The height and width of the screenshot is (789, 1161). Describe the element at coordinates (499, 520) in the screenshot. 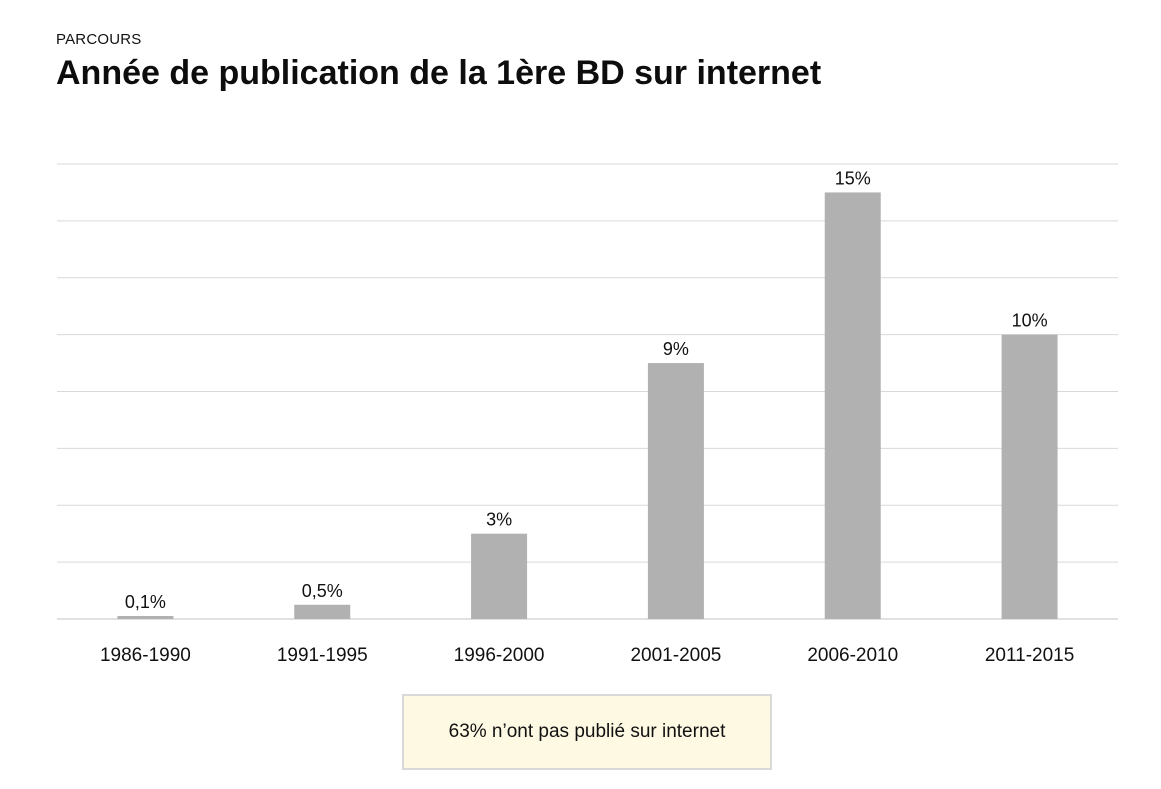

I see `data-label: 3%` at that location.